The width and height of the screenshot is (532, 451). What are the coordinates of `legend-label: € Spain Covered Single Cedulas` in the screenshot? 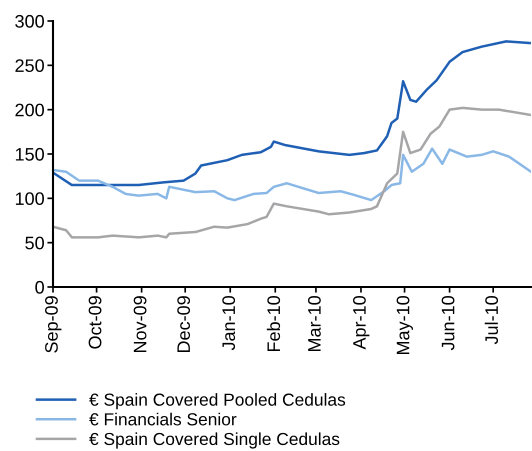 It's located at (214, 440).